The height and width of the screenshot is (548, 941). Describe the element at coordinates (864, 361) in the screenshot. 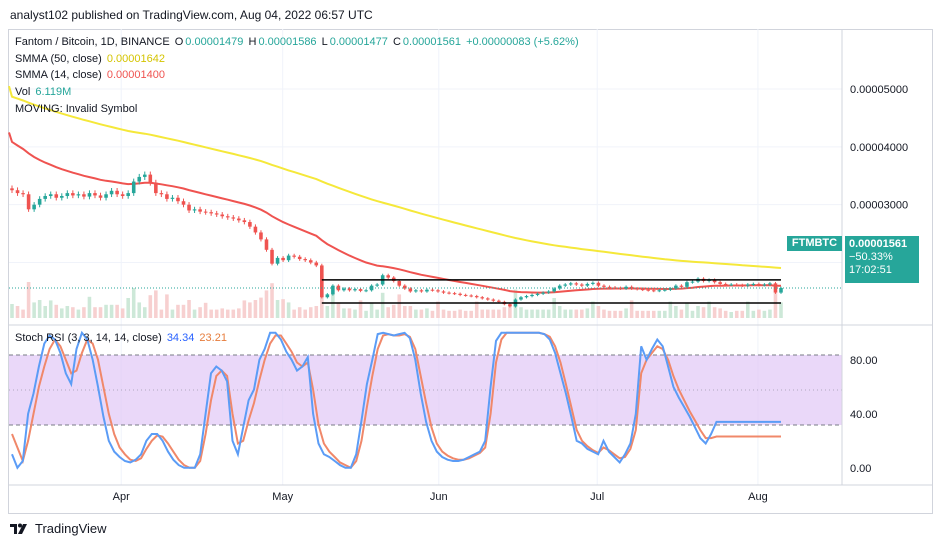

I see `stoch-tick-label: 80.00` at that location.